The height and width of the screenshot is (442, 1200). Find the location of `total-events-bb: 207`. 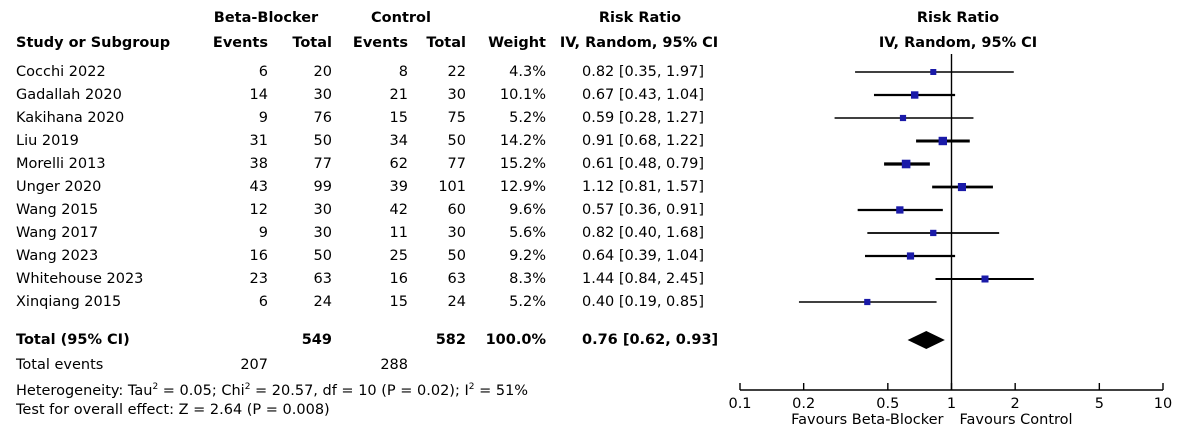

total-events-bb: 207 is located at coordinates (254, 365).